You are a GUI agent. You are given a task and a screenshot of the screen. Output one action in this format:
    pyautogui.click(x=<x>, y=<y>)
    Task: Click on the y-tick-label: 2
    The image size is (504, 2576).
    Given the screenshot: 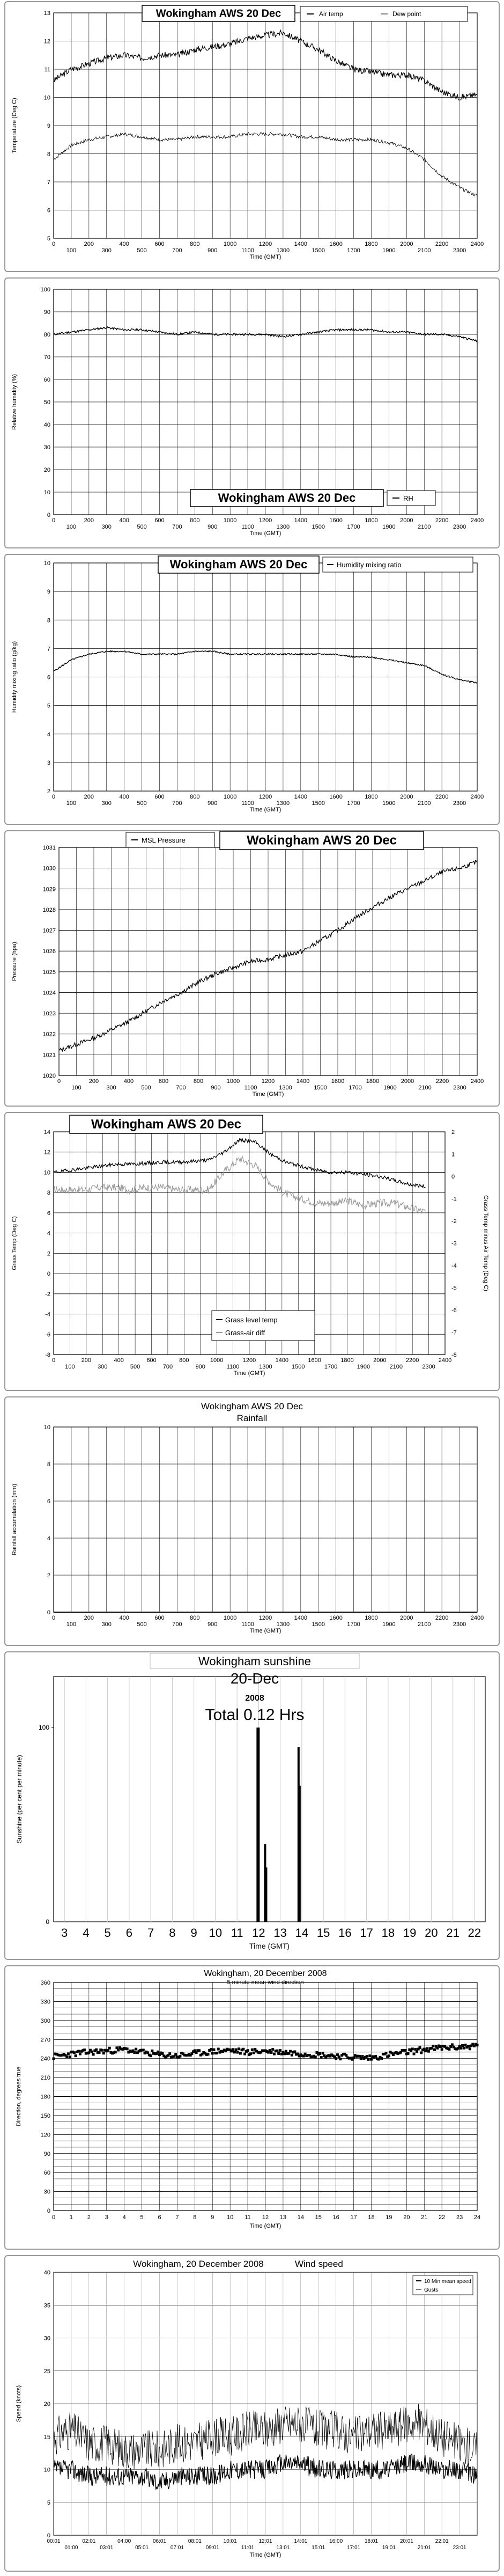 What is the action you would take?
    pyautogui.click(x=48, y=1253)
    